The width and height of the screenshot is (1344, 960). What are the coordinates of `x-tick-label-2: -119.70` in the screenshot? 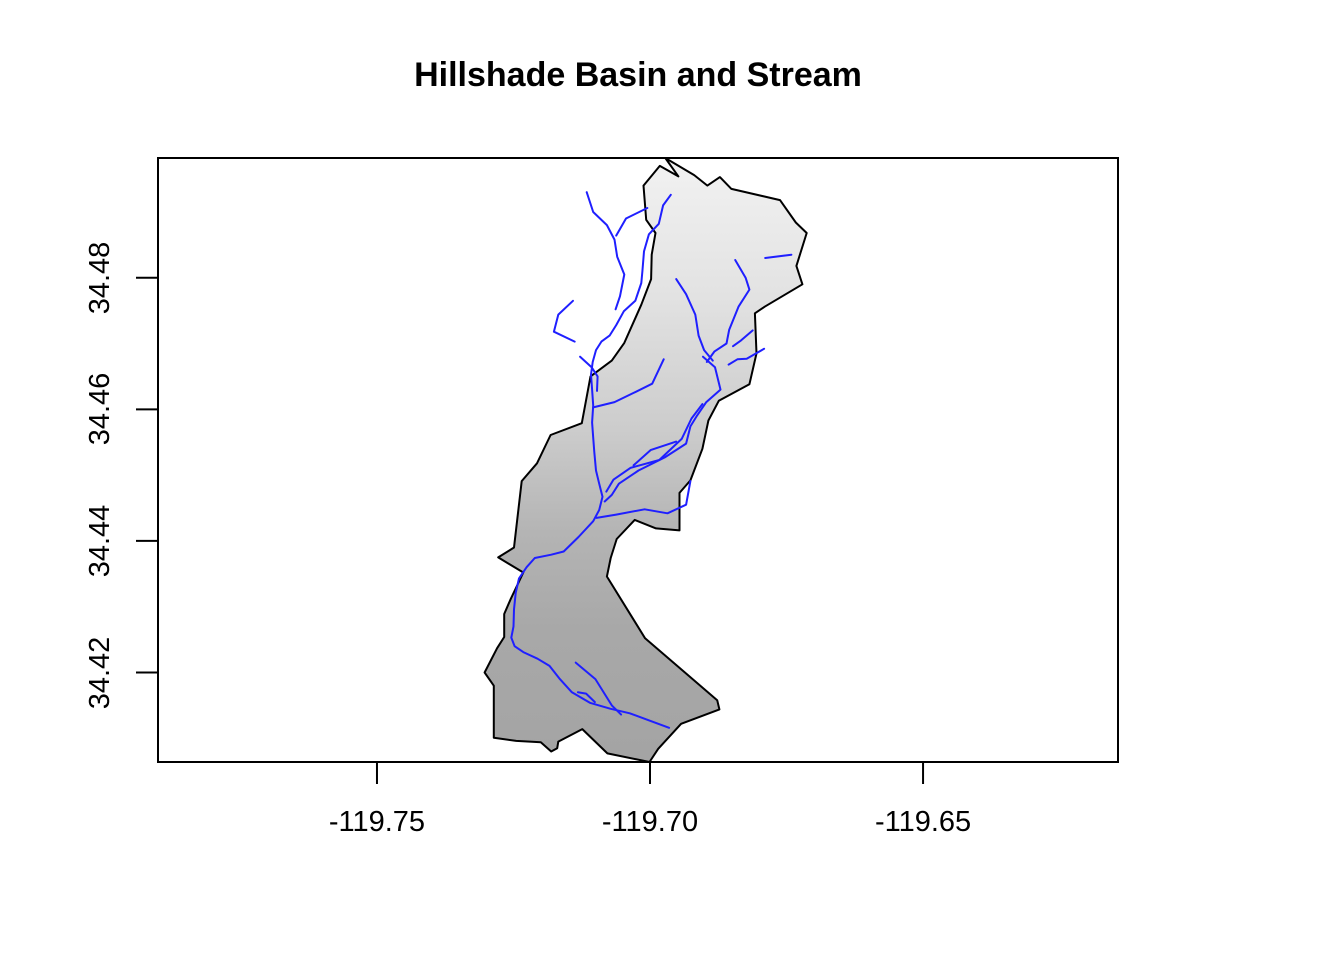 It's located at (650, 822).